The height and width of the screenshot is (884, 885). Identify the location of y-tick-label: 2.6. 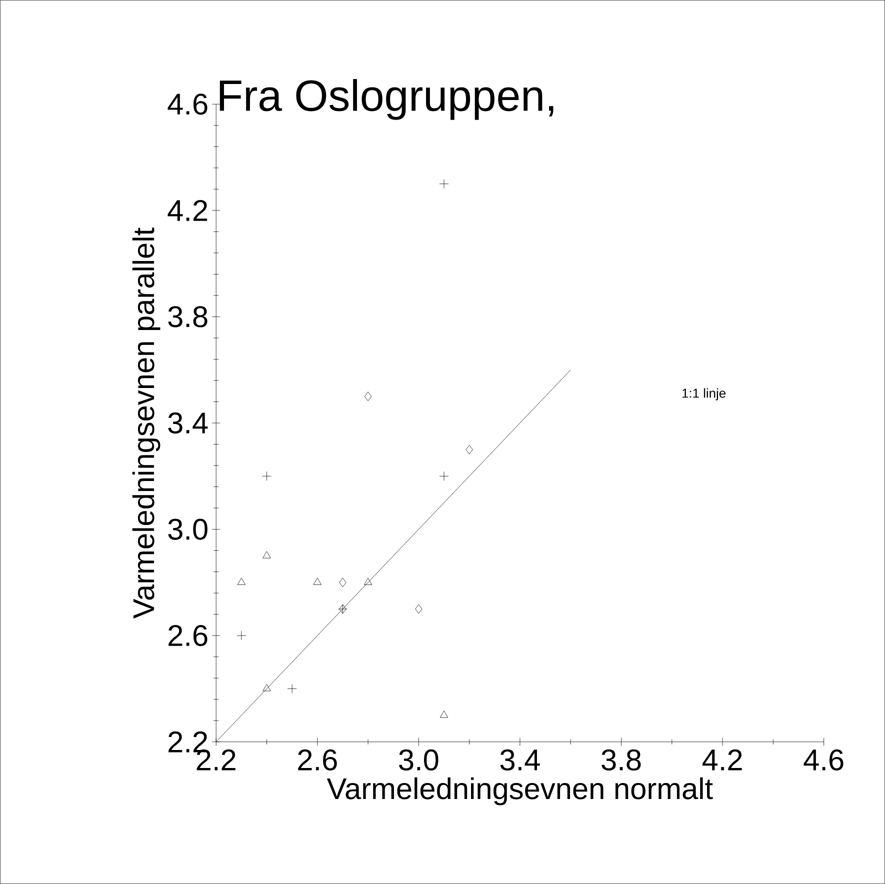
(188, 635).